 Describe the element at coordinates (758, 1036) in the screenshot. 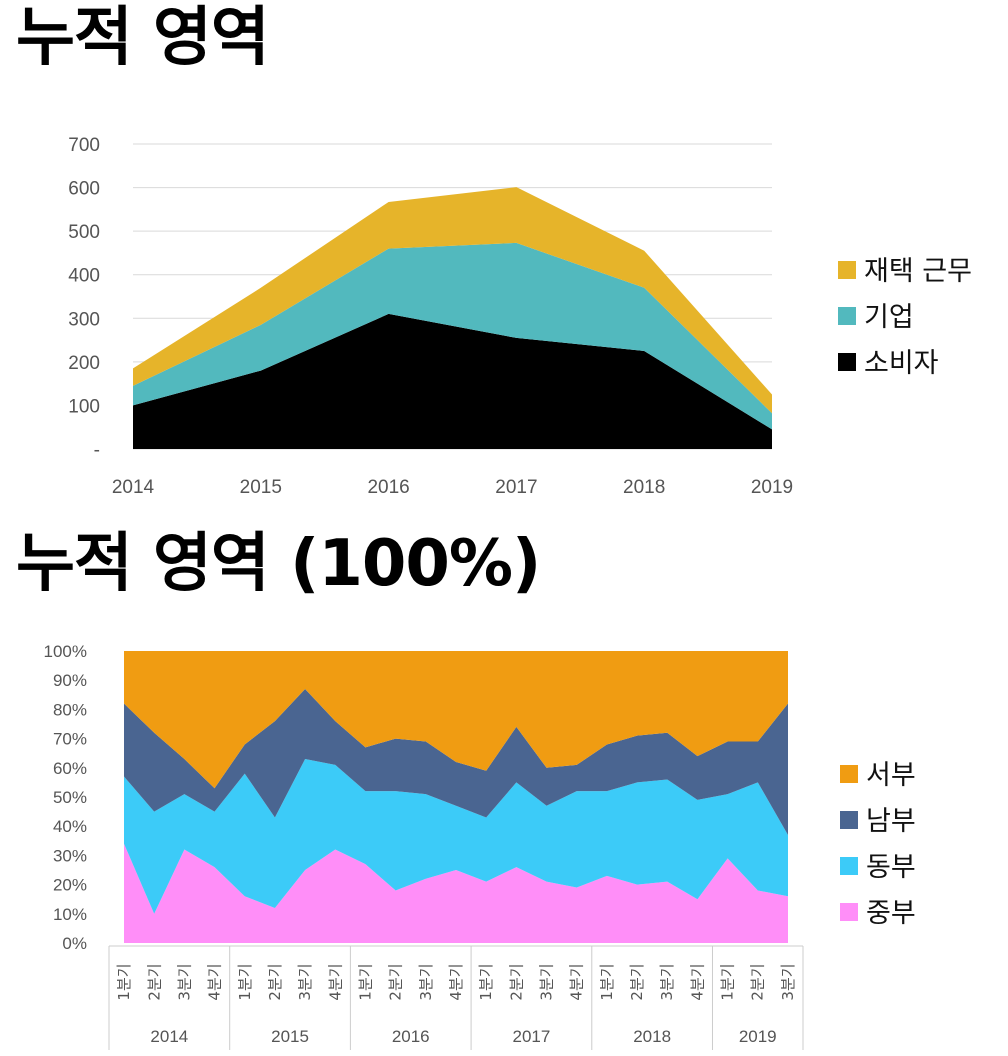

I see `year-label: 2019` at that location.